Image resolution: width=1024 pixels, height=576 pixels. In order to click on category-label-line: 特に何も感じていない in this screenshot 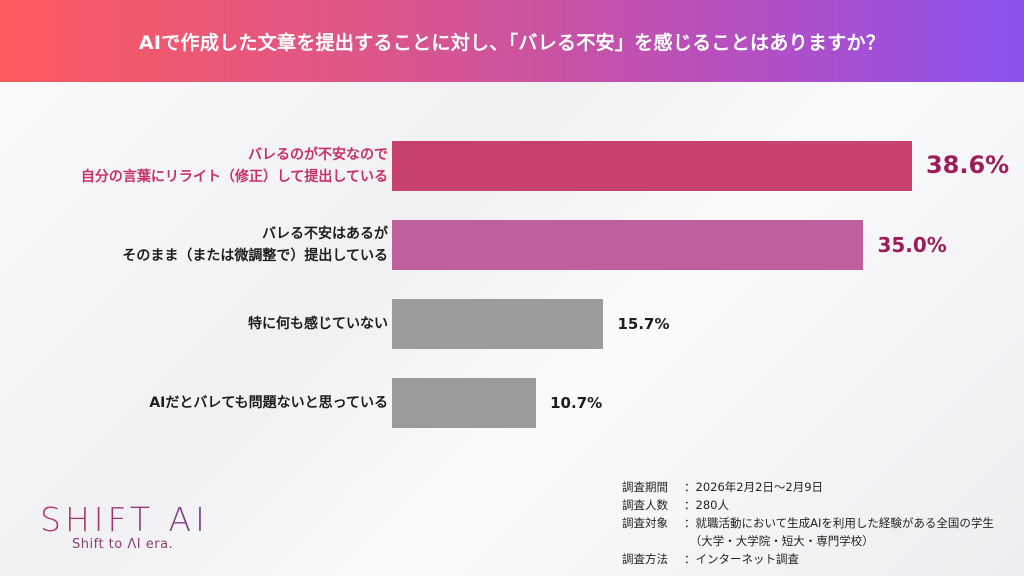, I will do `click(318, 324)`.